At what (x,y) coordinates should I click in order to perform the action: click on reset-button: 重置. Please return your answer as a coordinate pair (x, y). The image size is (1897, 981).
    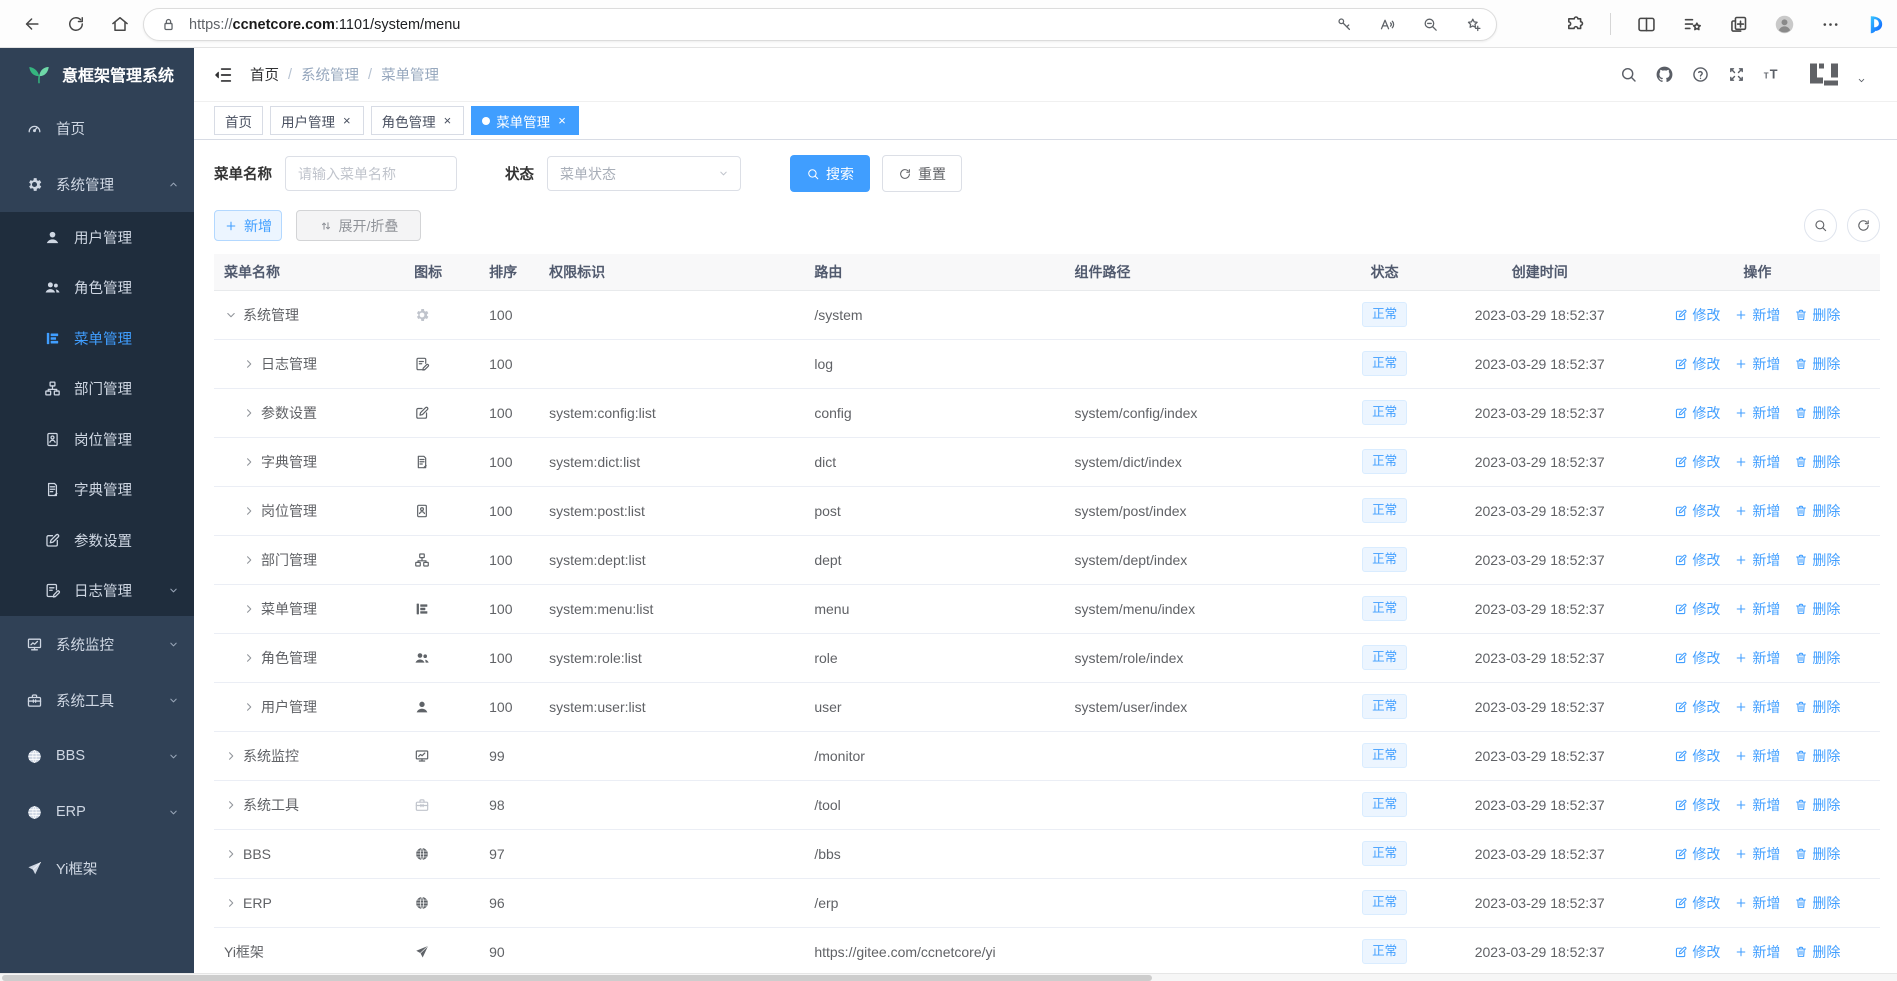
    Looking at the image, I should click on (922, 173).